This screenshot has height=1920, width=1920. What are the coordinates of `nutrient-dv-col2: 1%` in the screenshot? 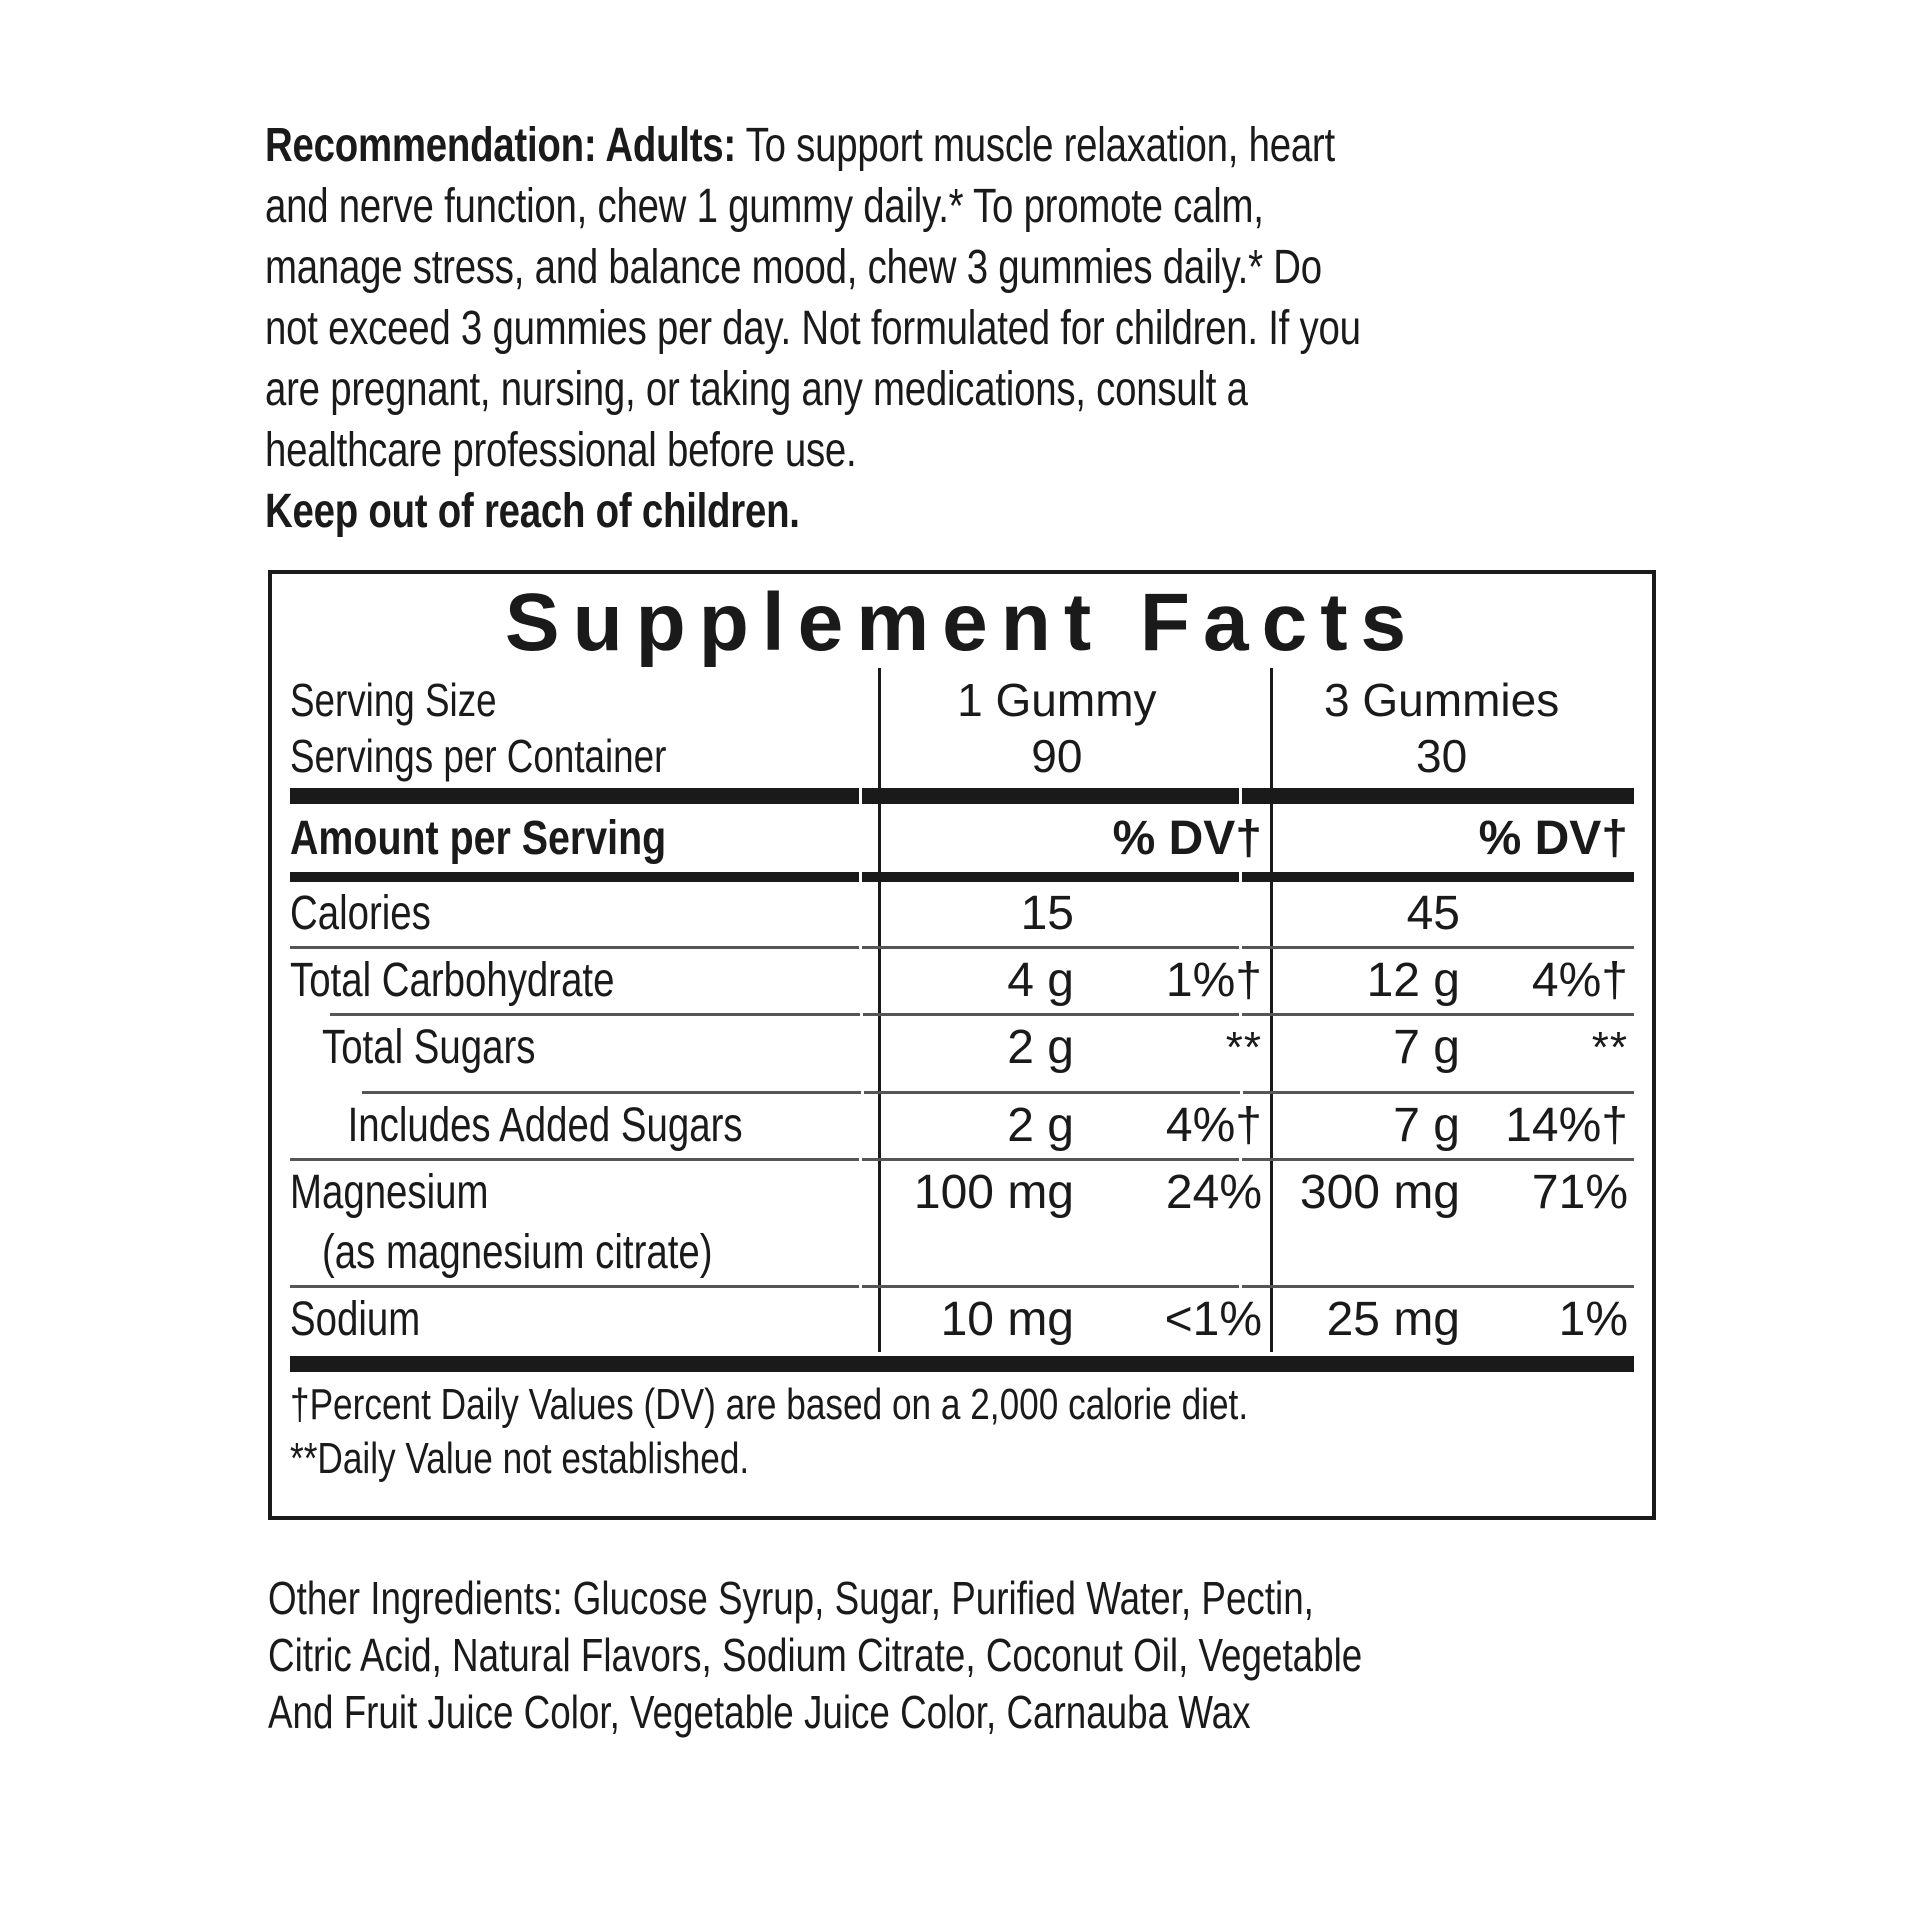 It's located at (1593, 1319).